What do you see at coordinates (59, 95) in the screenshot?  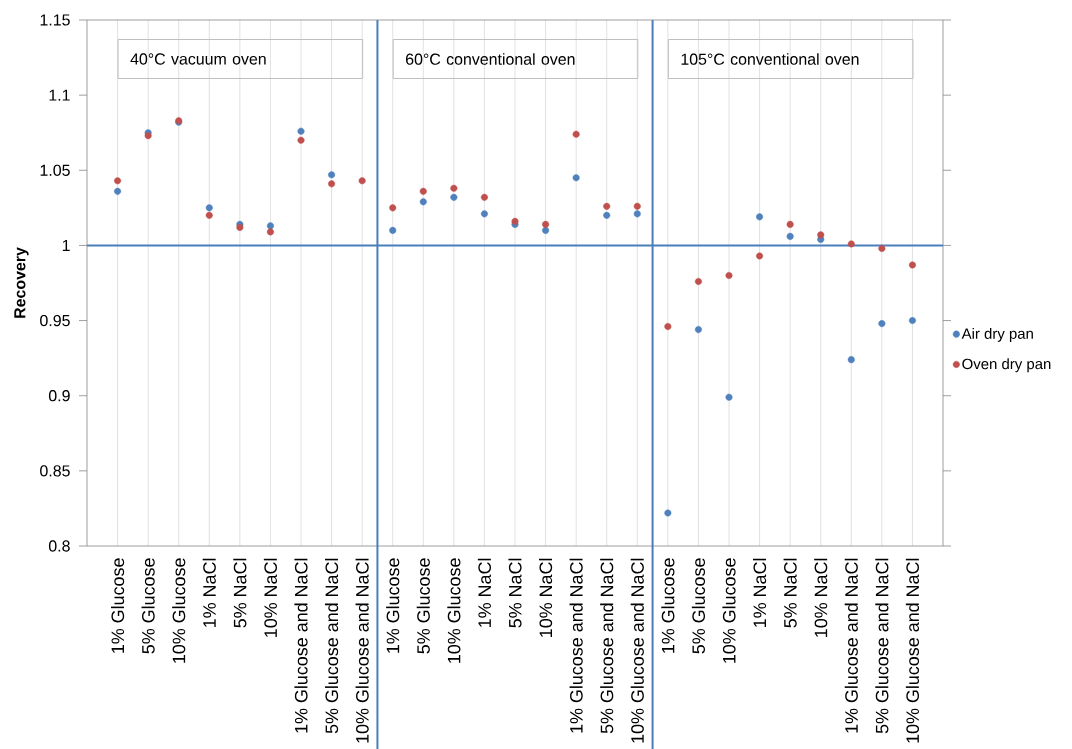 I see `y-tick-label: 1.1` at bounding box center [59, 95].